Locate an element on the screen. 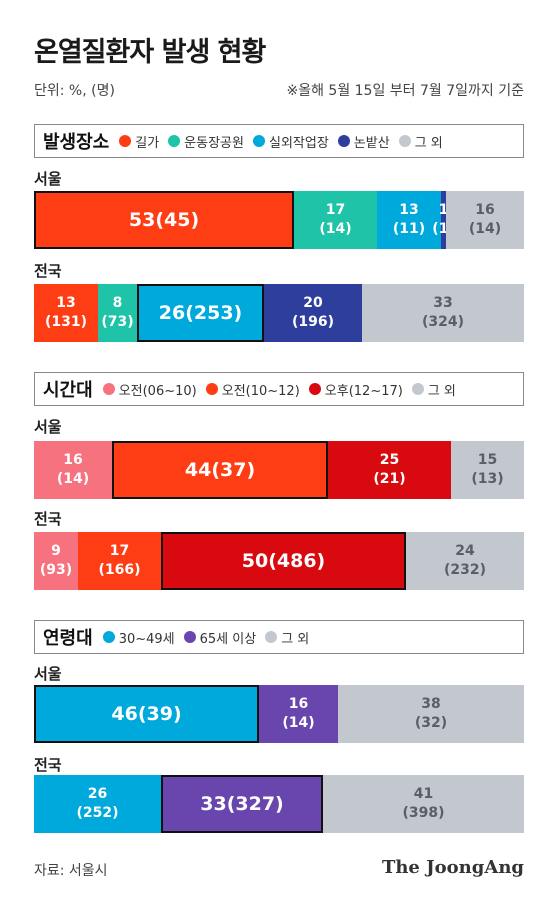  section-title-time: 시간대 is located at coordinates (68, 390).